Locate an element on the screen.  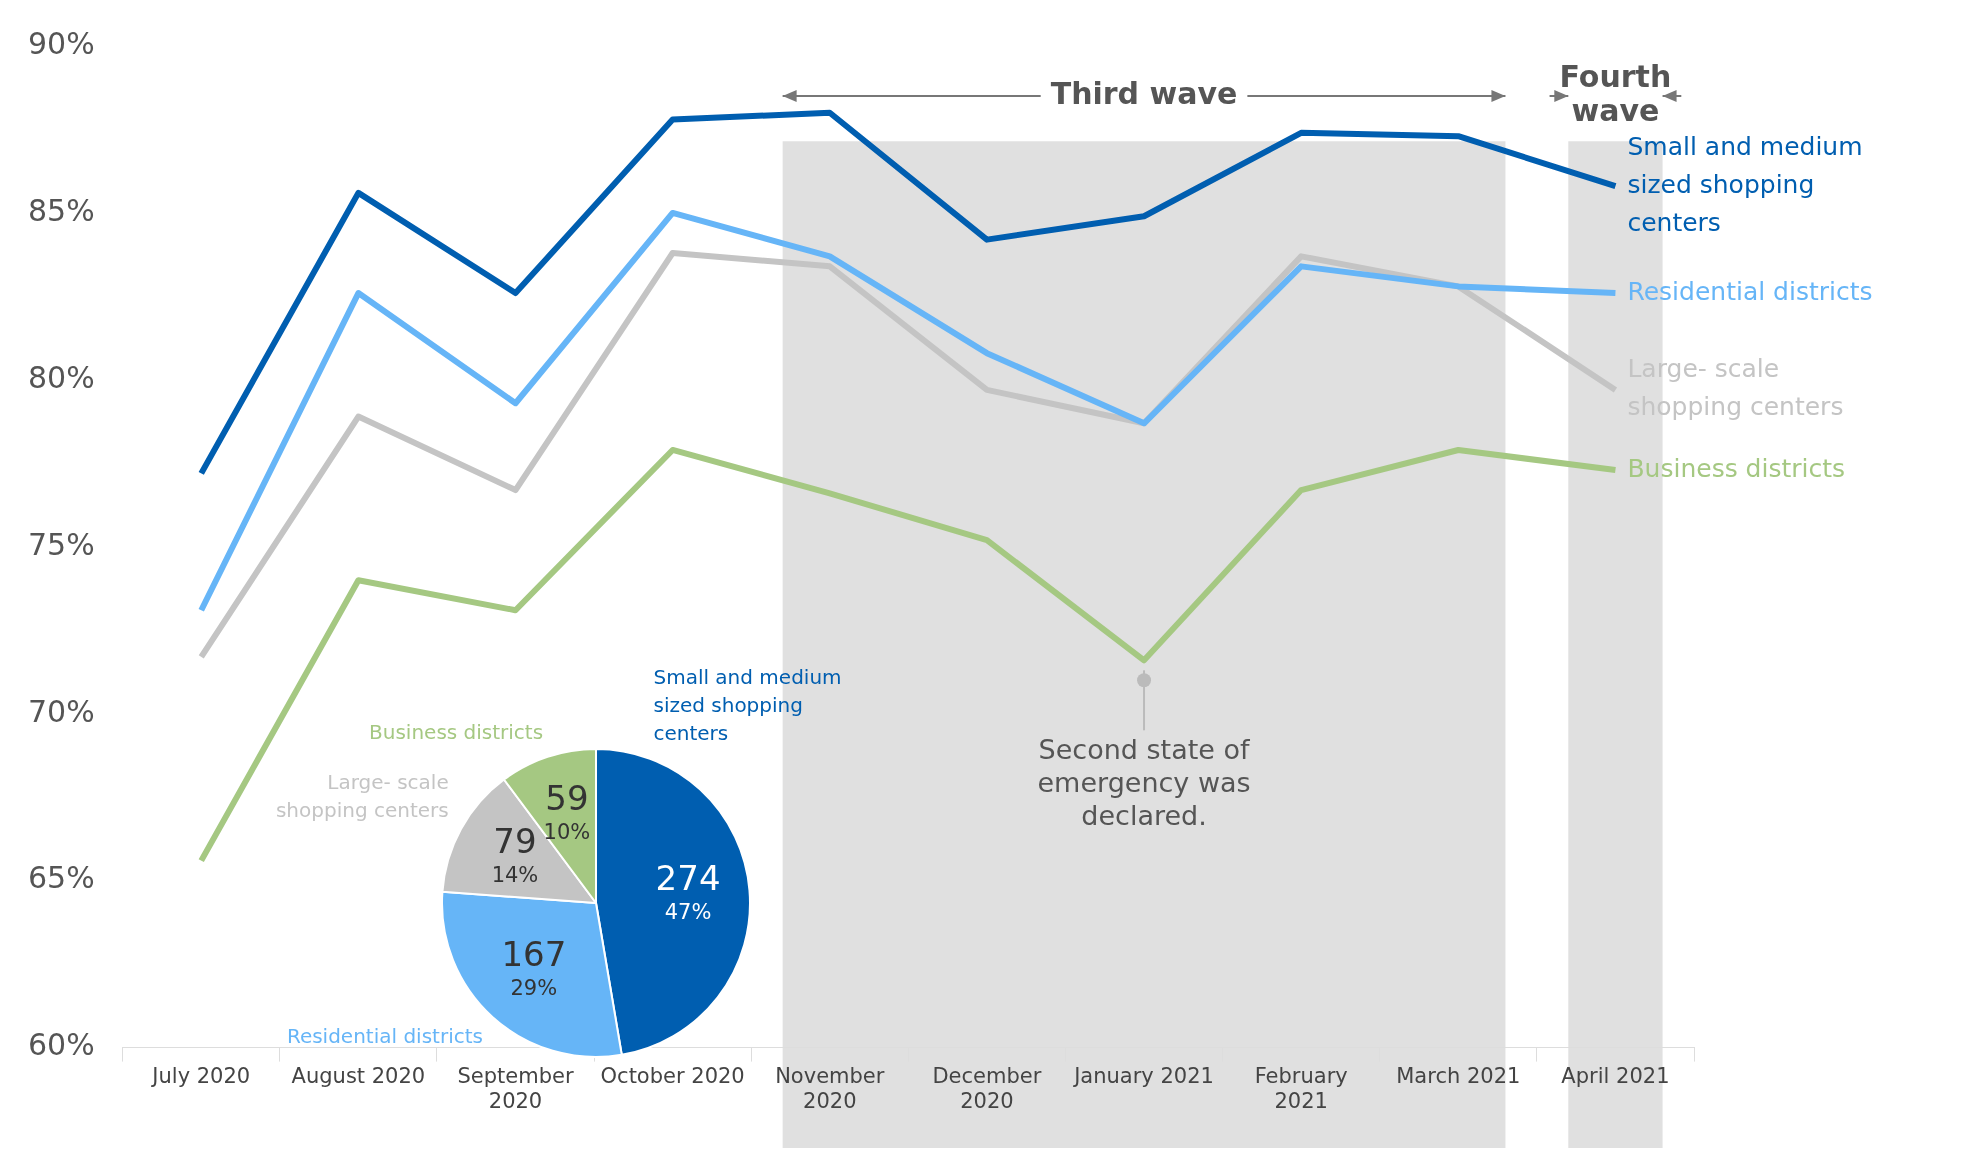
y-tick-label: 75% is located at coordinates (61, 544).